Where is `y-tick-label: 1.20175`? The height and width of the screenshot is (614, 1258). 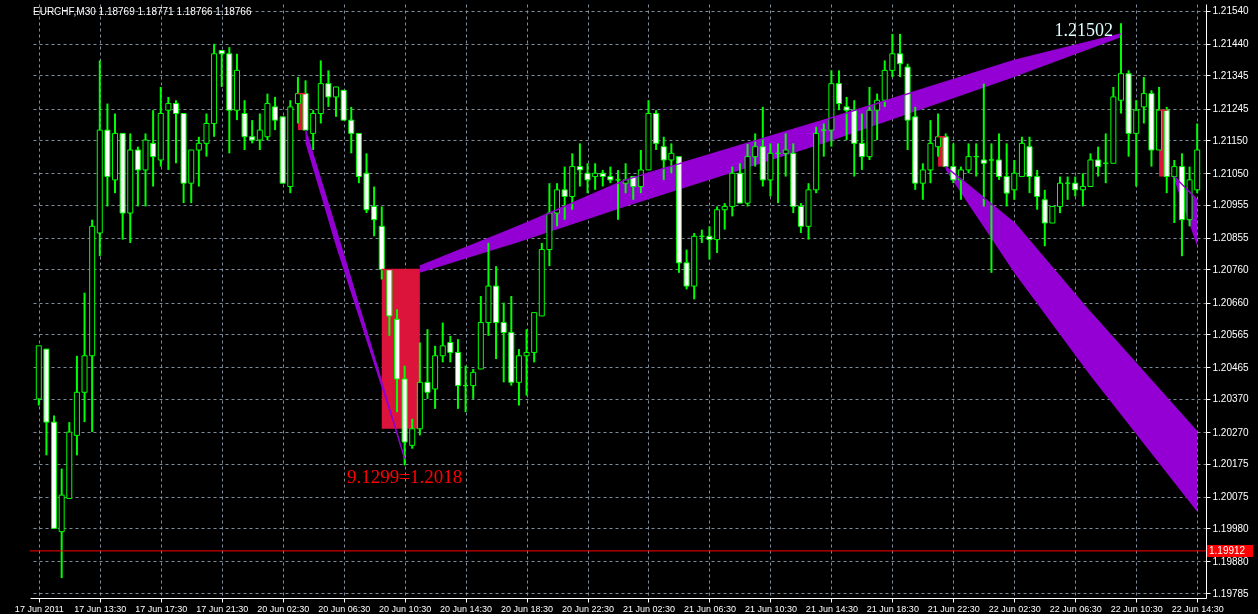
y-tick-label: 1.20175 is located at coordinates (1231, 464).